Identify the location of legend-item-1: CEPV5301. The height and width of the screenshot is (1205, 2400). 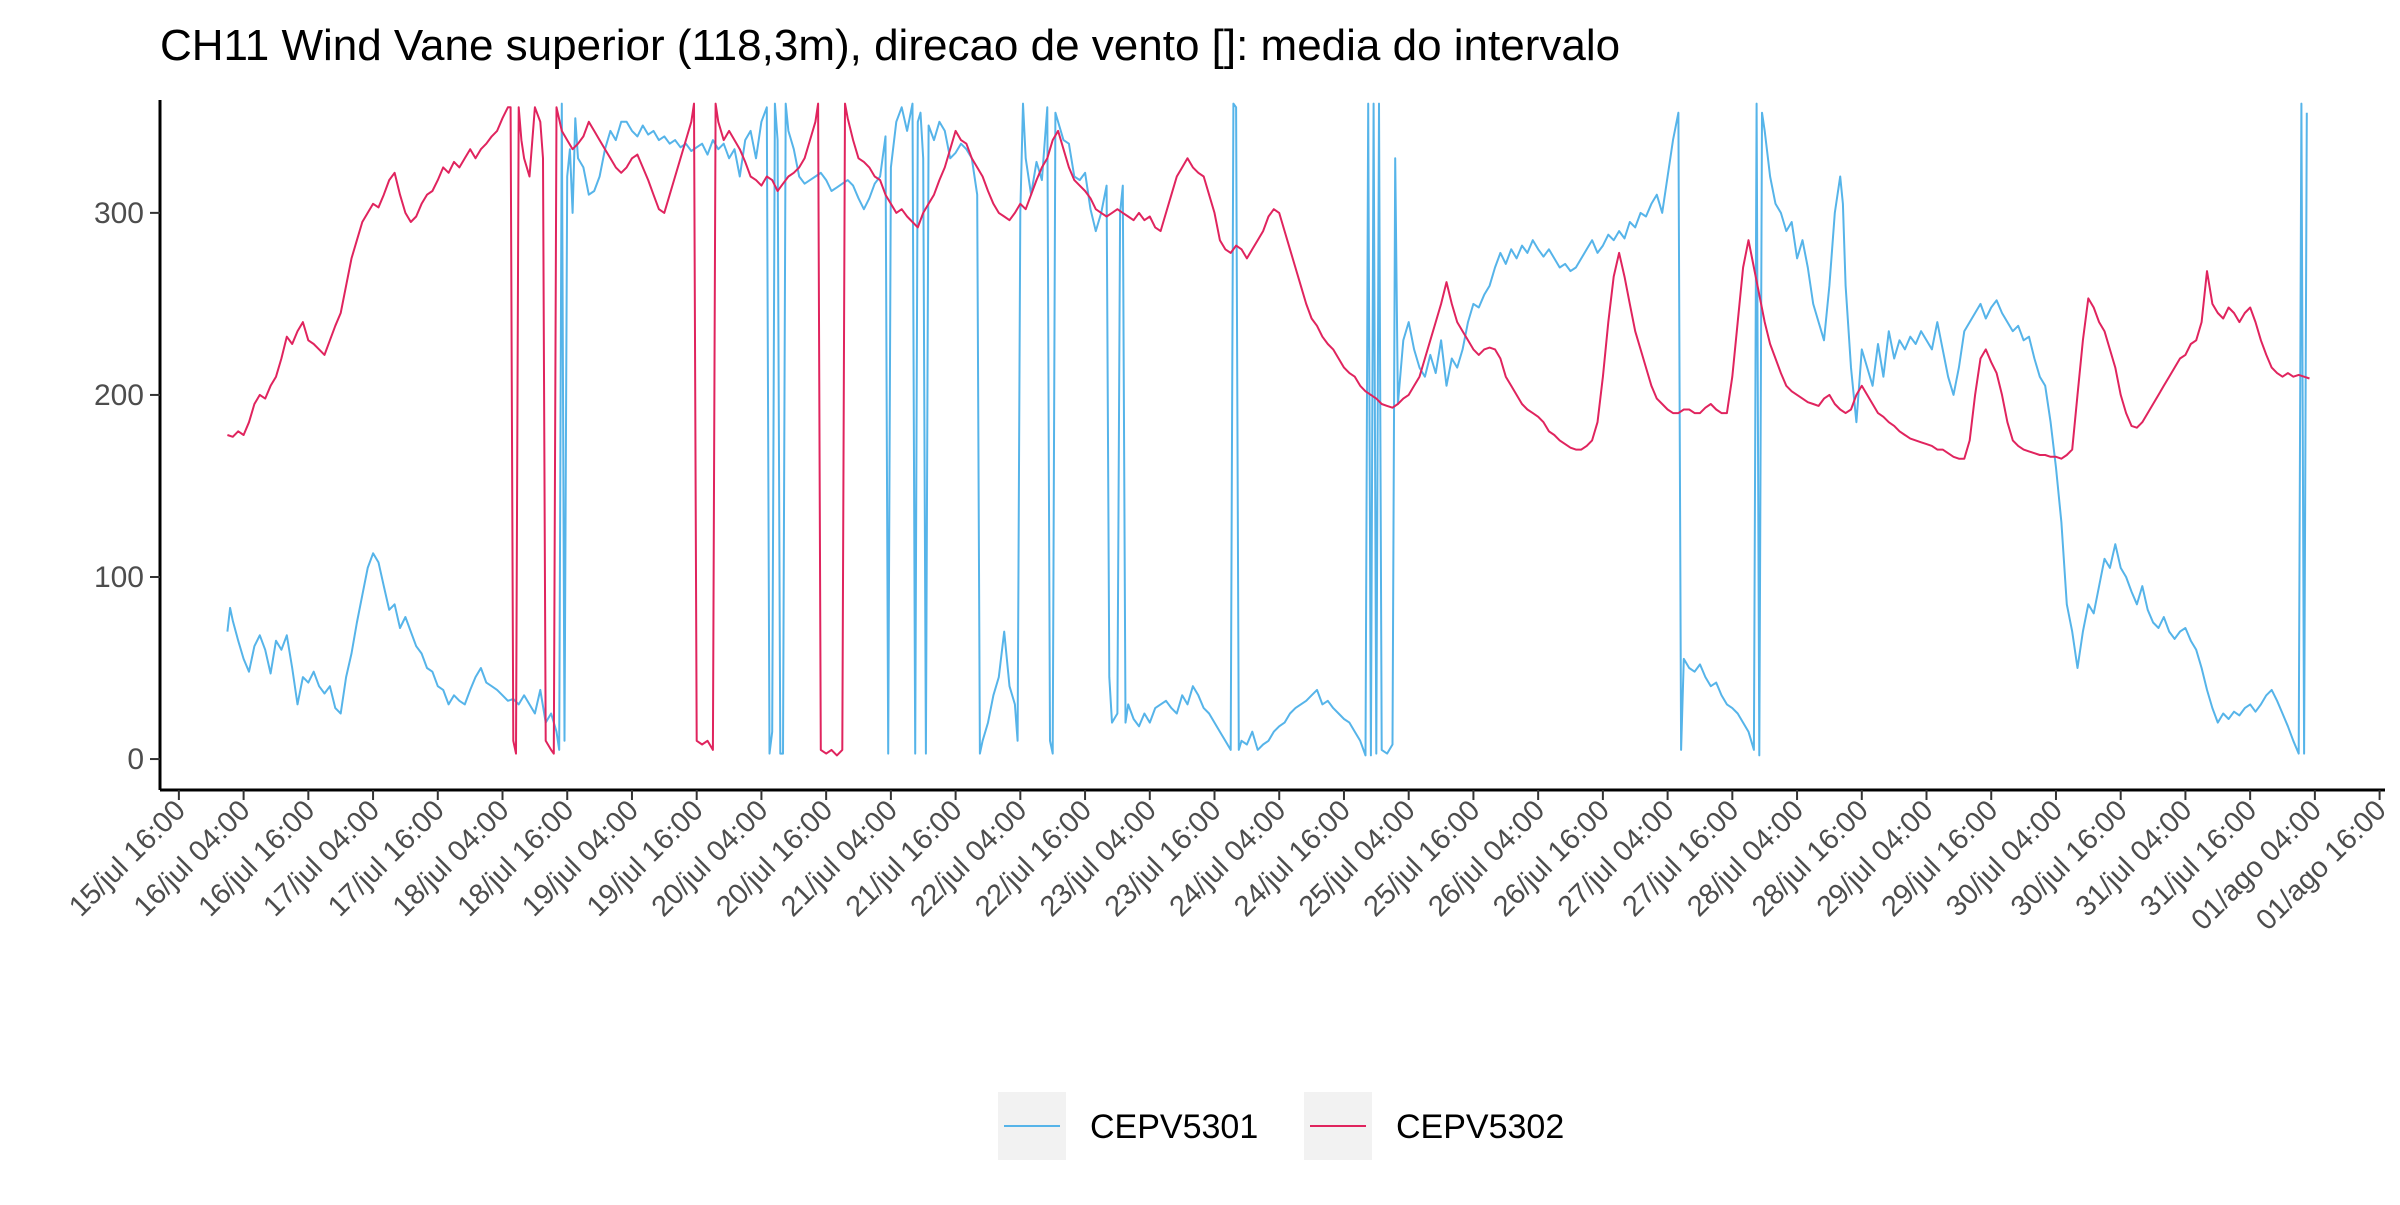
(1128, 1126).